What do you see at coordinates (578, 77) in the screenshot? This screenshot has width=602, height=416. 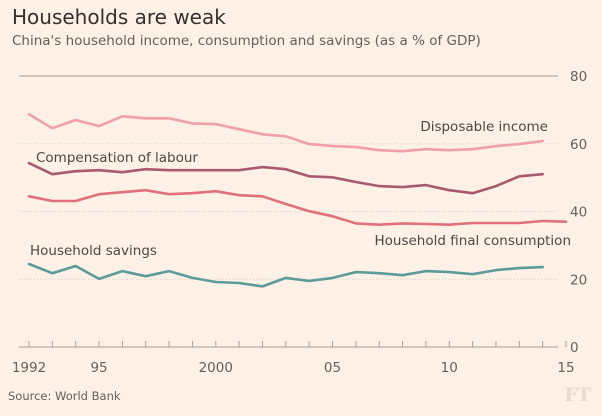 I see `y-tick-label: 80` at bounding box center [578, 77].